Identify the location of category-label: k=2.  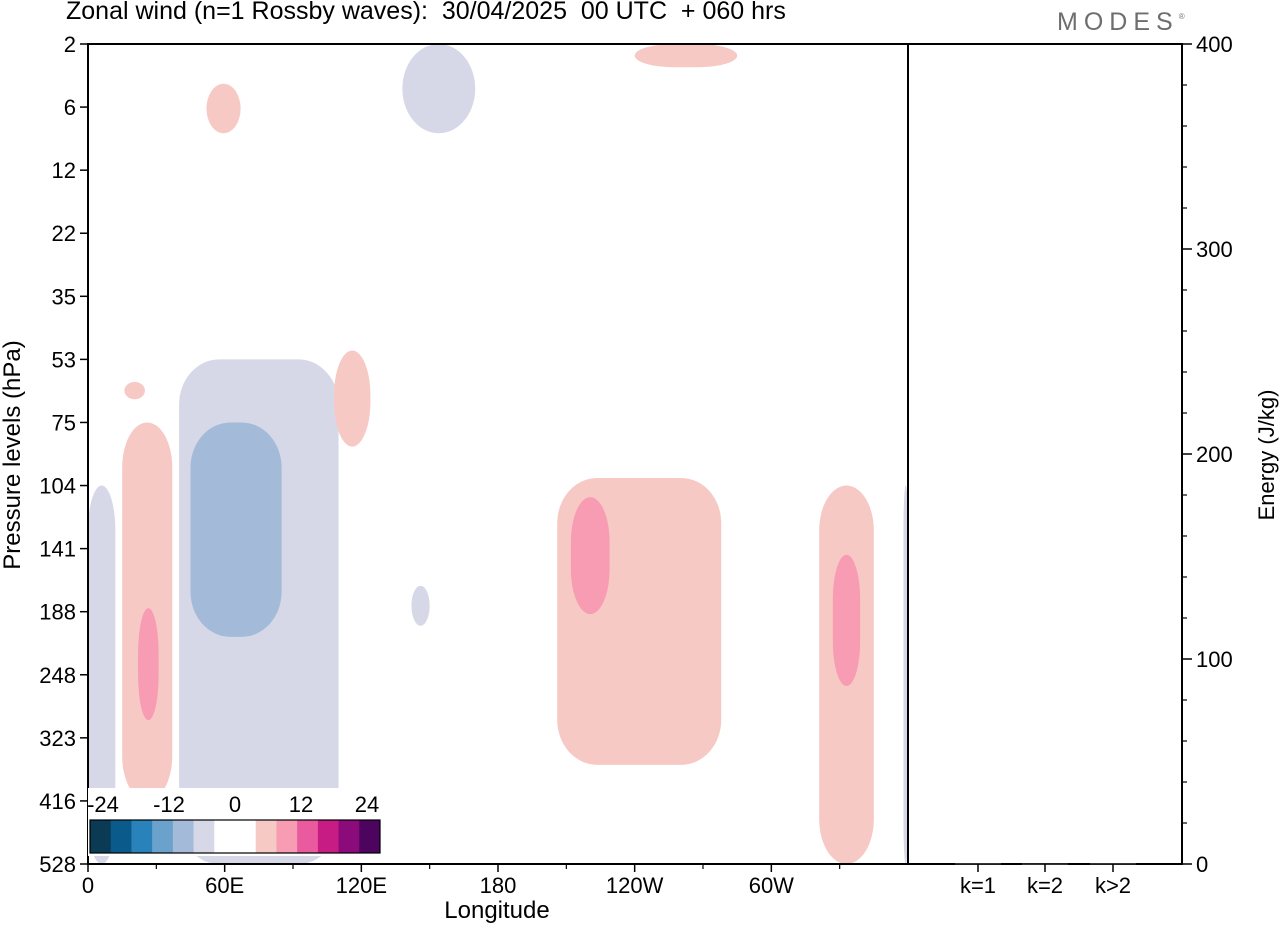
(1045, 885).